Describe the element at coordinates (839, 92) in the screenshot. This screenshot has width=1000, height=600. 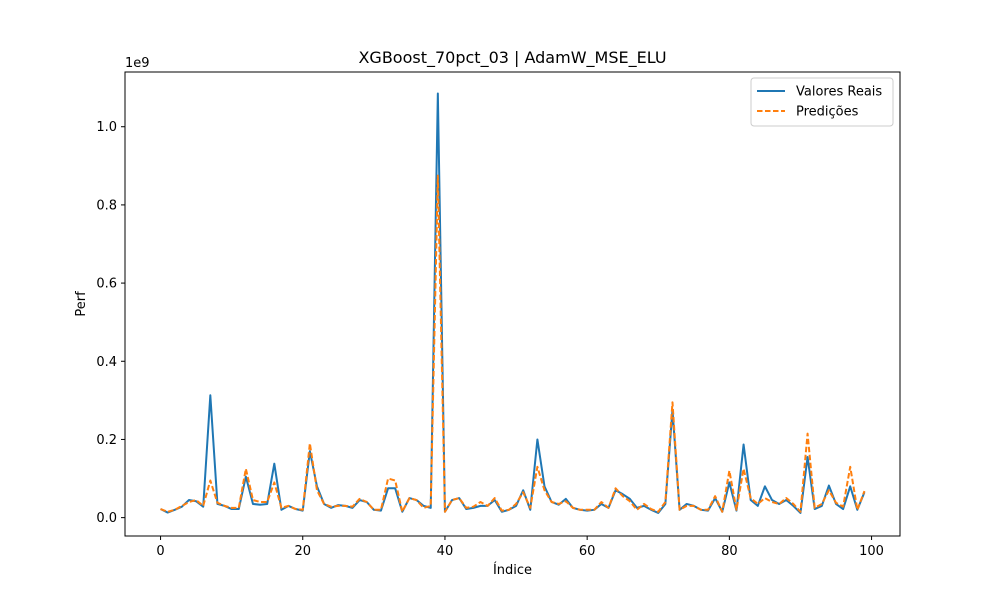
I see `legend-label-valores-reais: Valores Reais` at that location.